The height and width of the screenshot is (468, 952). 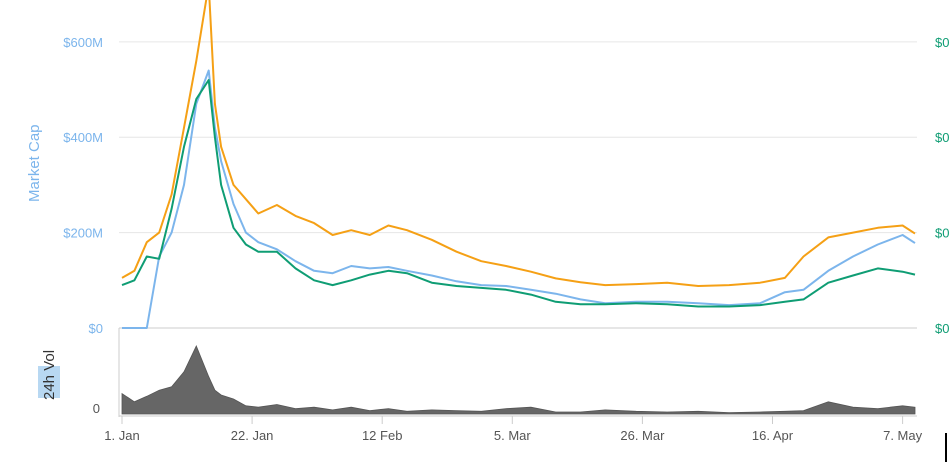 I want to click on series-volume, so click(x=518, y=380).